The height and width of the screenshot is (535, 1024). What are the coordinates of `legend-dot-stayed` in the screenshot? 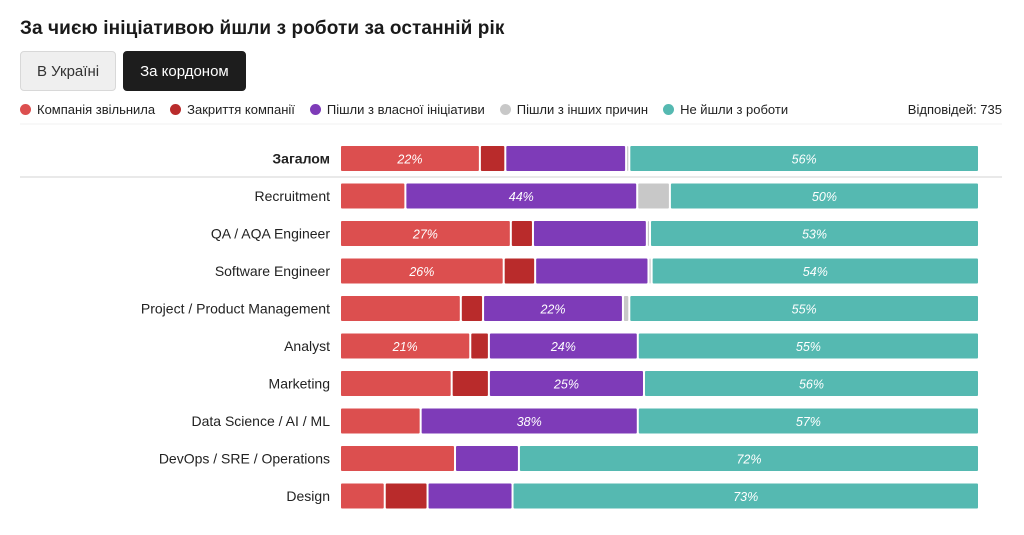 It's located at (669, 109).